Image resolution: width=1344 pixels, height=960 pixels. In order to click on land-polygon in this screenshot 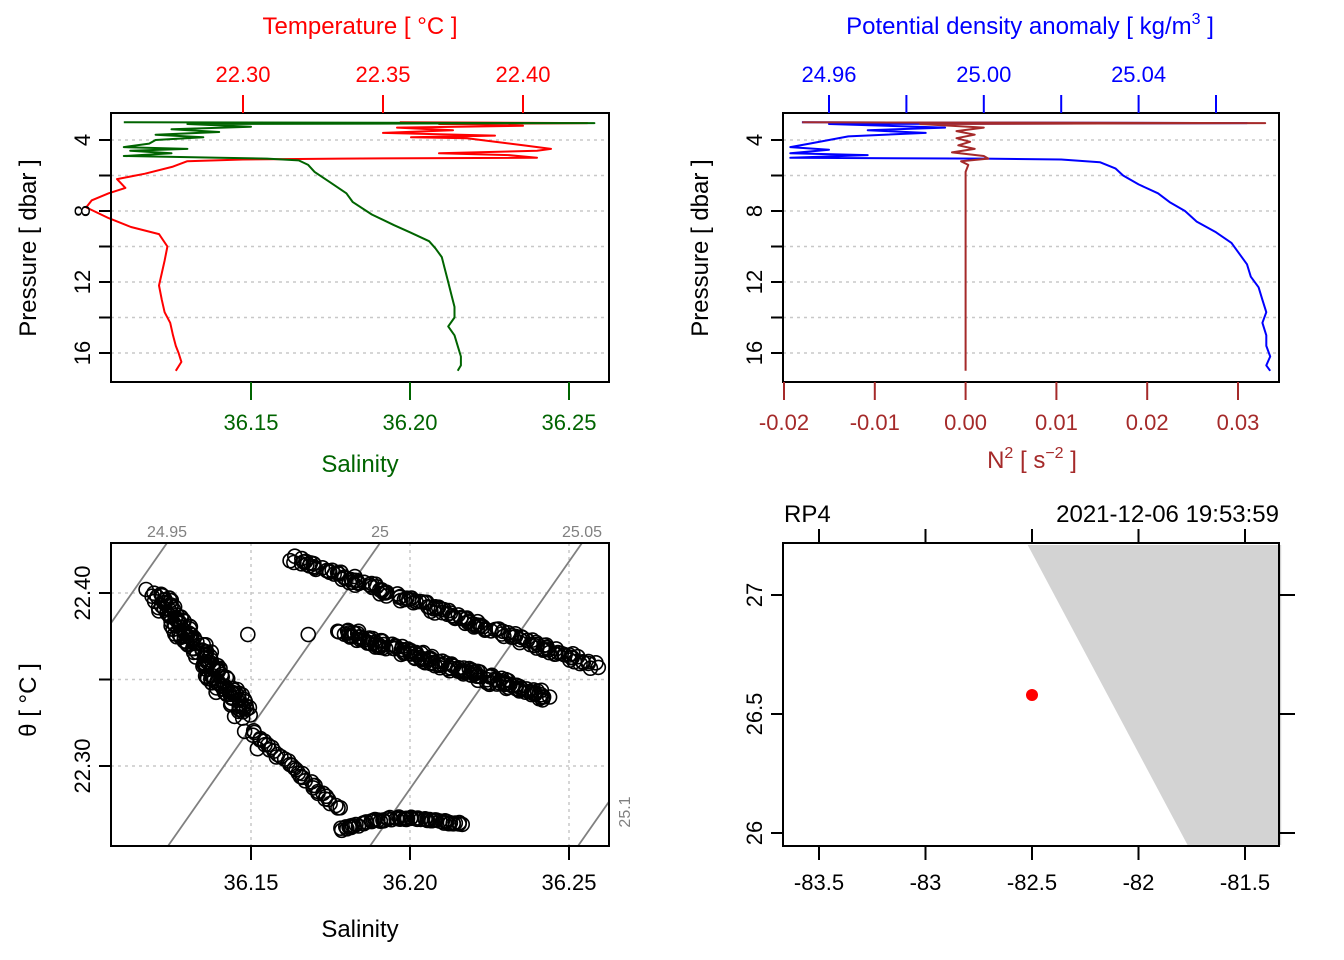, I will do `click(1154, 695)`.